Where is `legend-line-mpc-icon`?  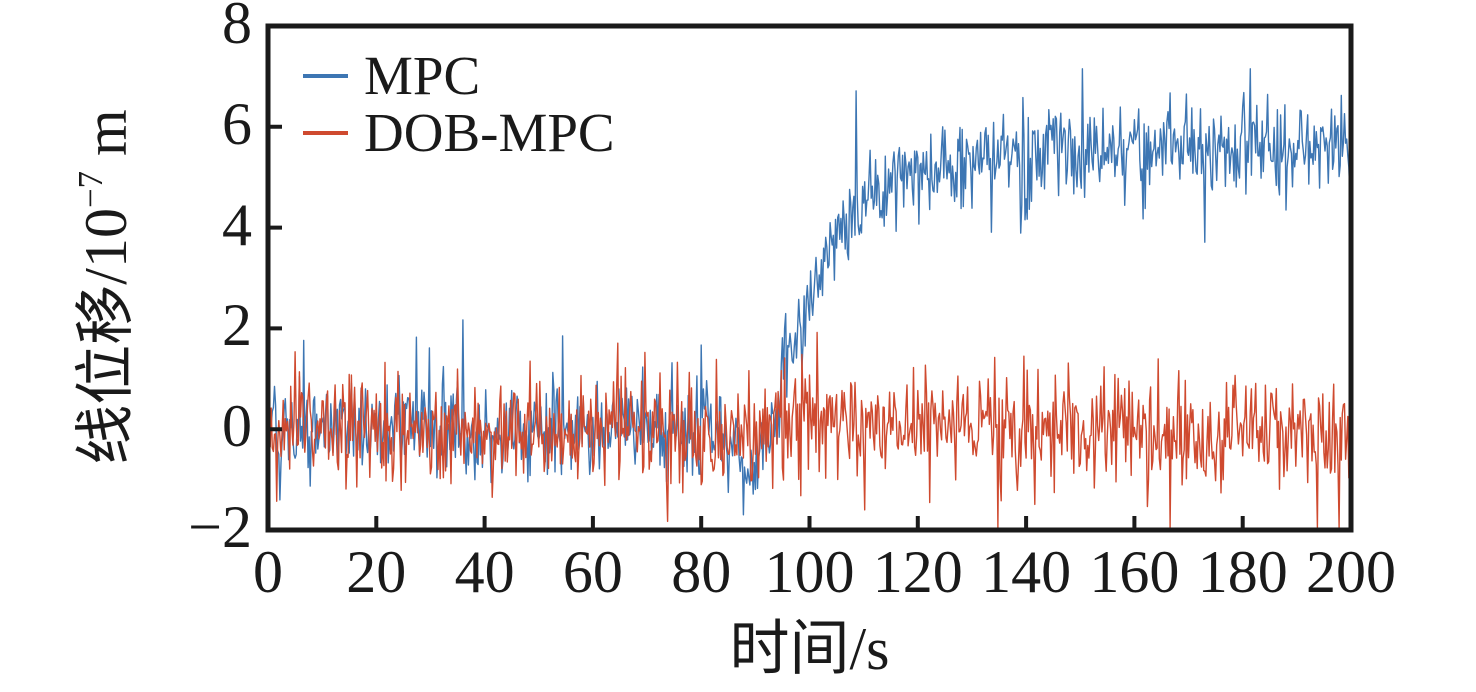
legend-line-mpc-icon is located at coordinates (325, 75).